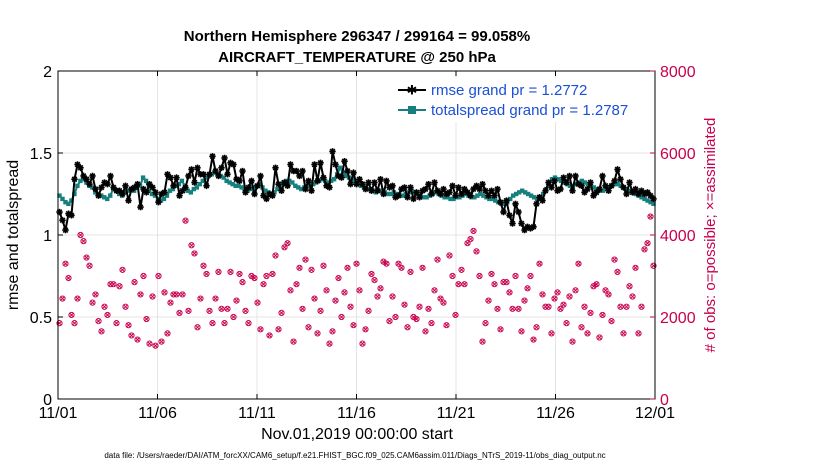  Describe the element at coordinates (257, 413) in the screenshot. I see `x-tick-label: 11/11` at that location.